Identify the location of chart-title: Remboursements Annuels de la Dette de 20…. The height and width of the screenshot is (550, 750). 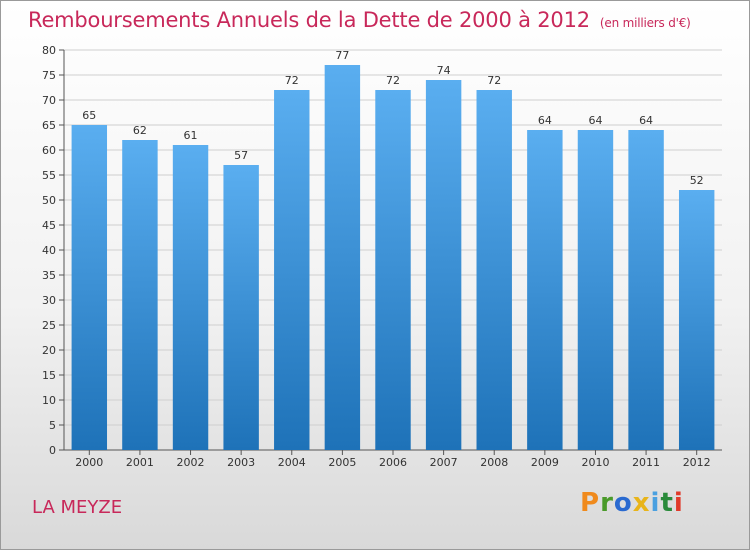
(359, 20).